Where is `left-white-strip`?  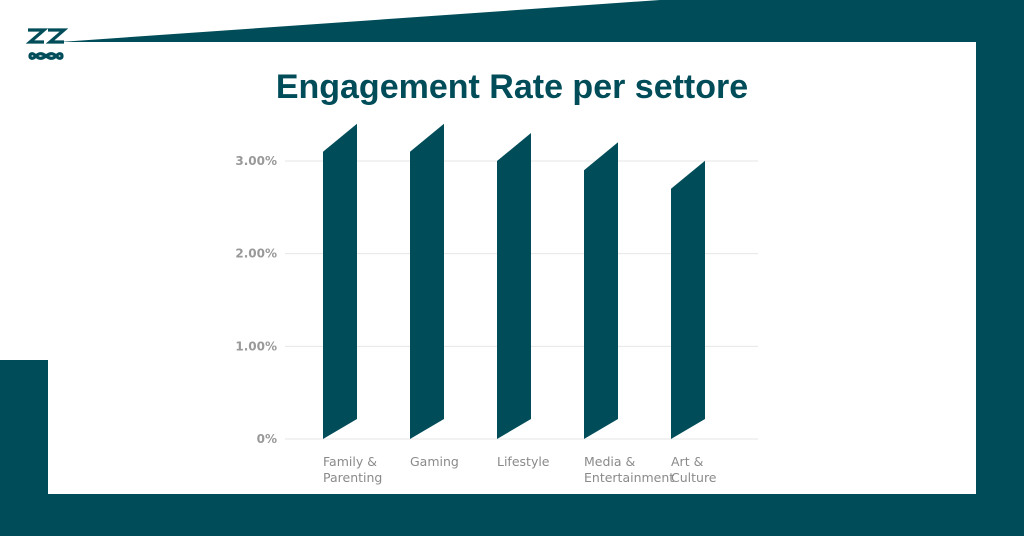
left-white-strip is located at coordinates (24, 180).